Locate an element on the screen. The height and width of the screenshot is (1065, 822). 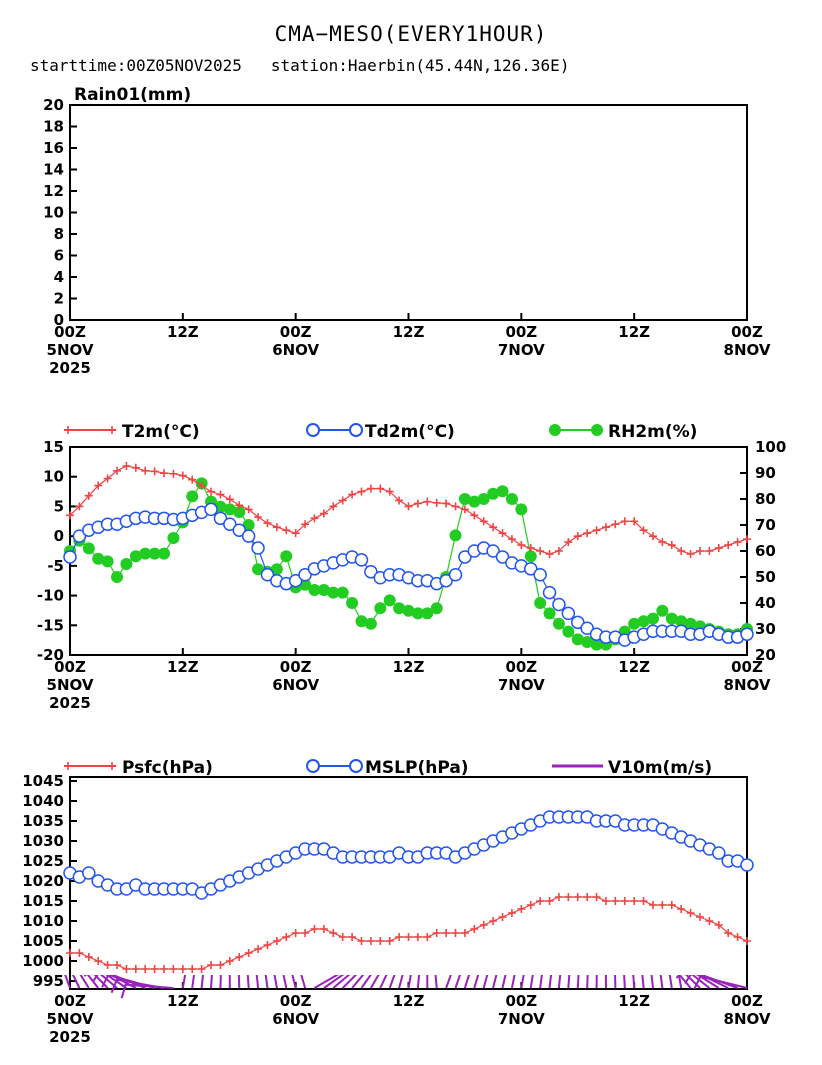
t2m-legend-item: T2m(°C) is located at coordinates (132, 432).